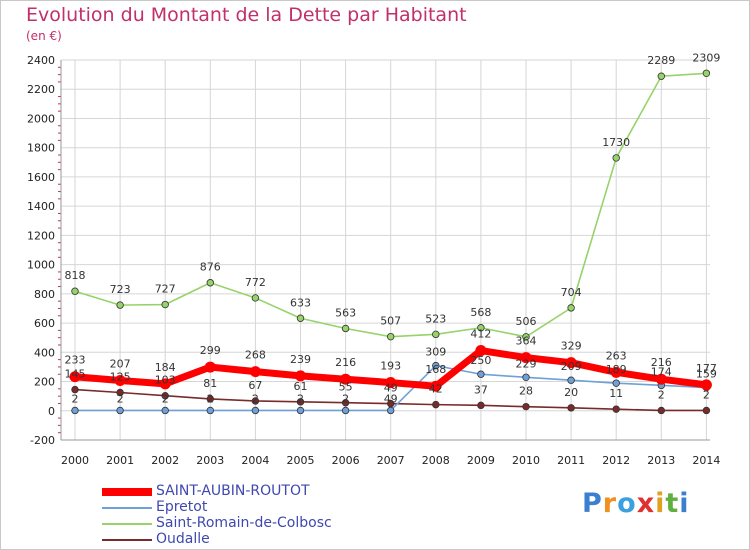  Describe the element at coordinates (41, 148) in the screenshot. I see `y-tick-label: 1800` at that location.